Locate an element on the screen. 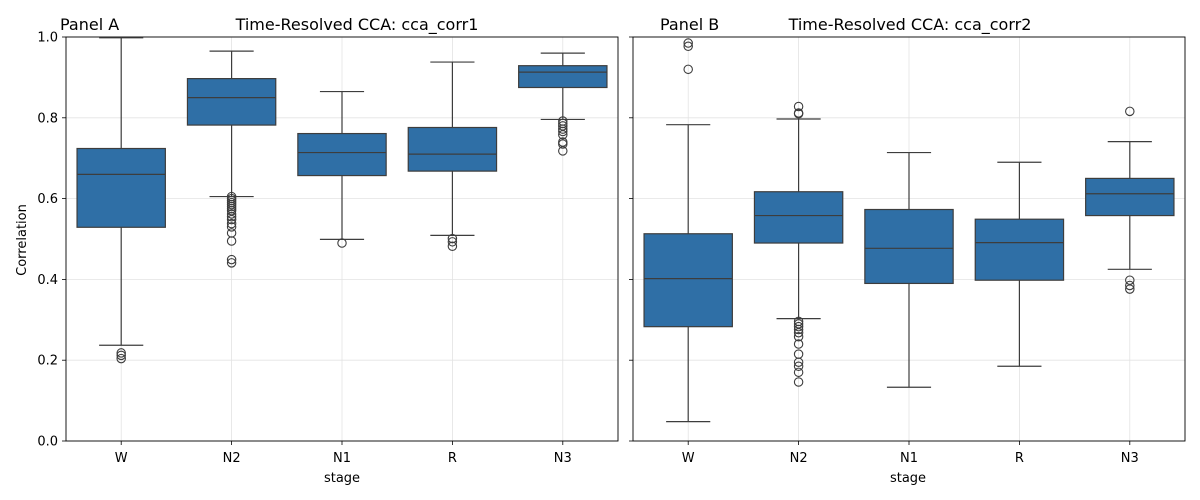 This screenshot has width=1200, height=500. panel-b-x-tick-label: W is located at coordinates (688, 458).